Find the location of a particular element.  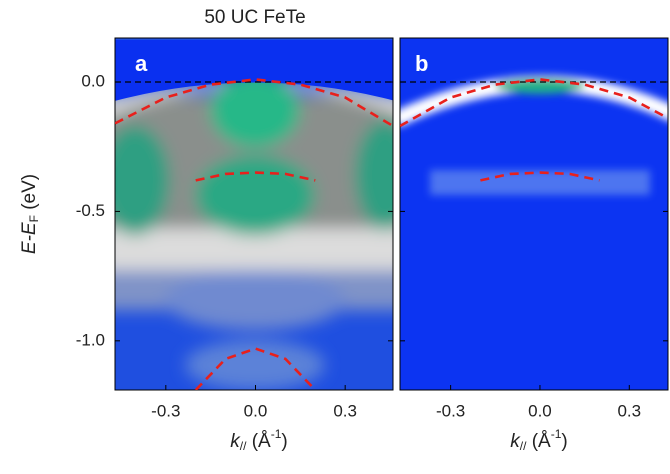

panel-label: a is located at coordinates (141, 63).